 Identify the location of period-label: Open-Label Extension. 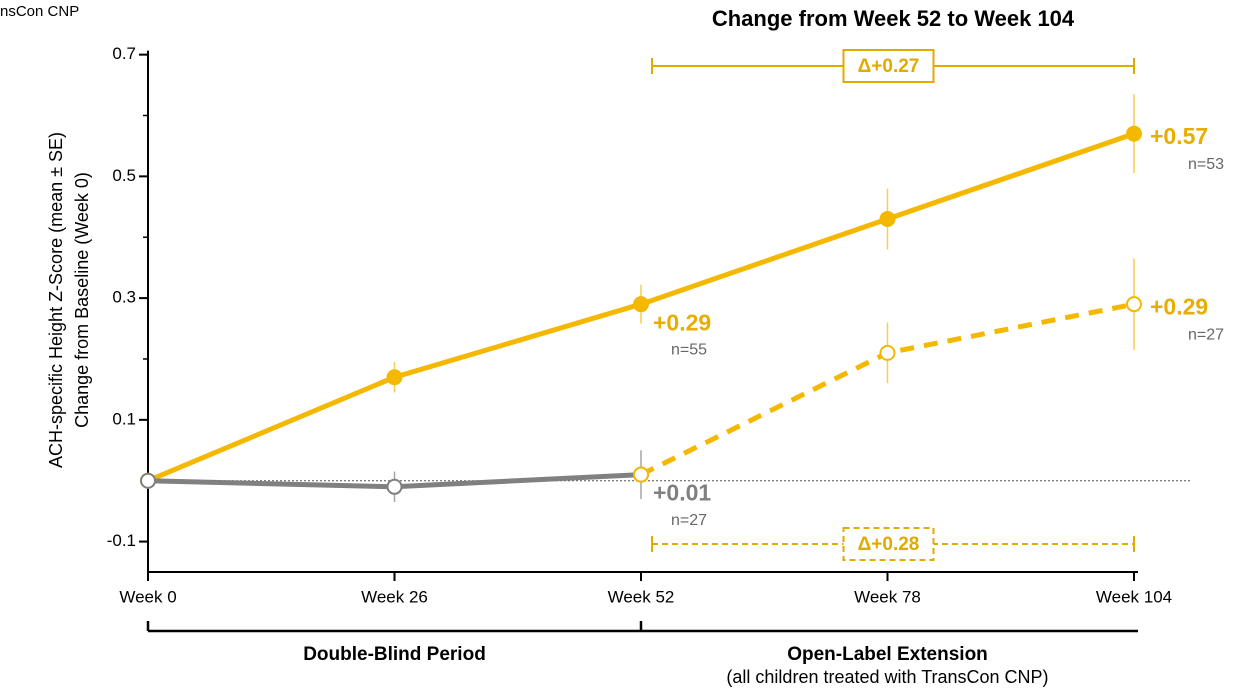
(887, 654).